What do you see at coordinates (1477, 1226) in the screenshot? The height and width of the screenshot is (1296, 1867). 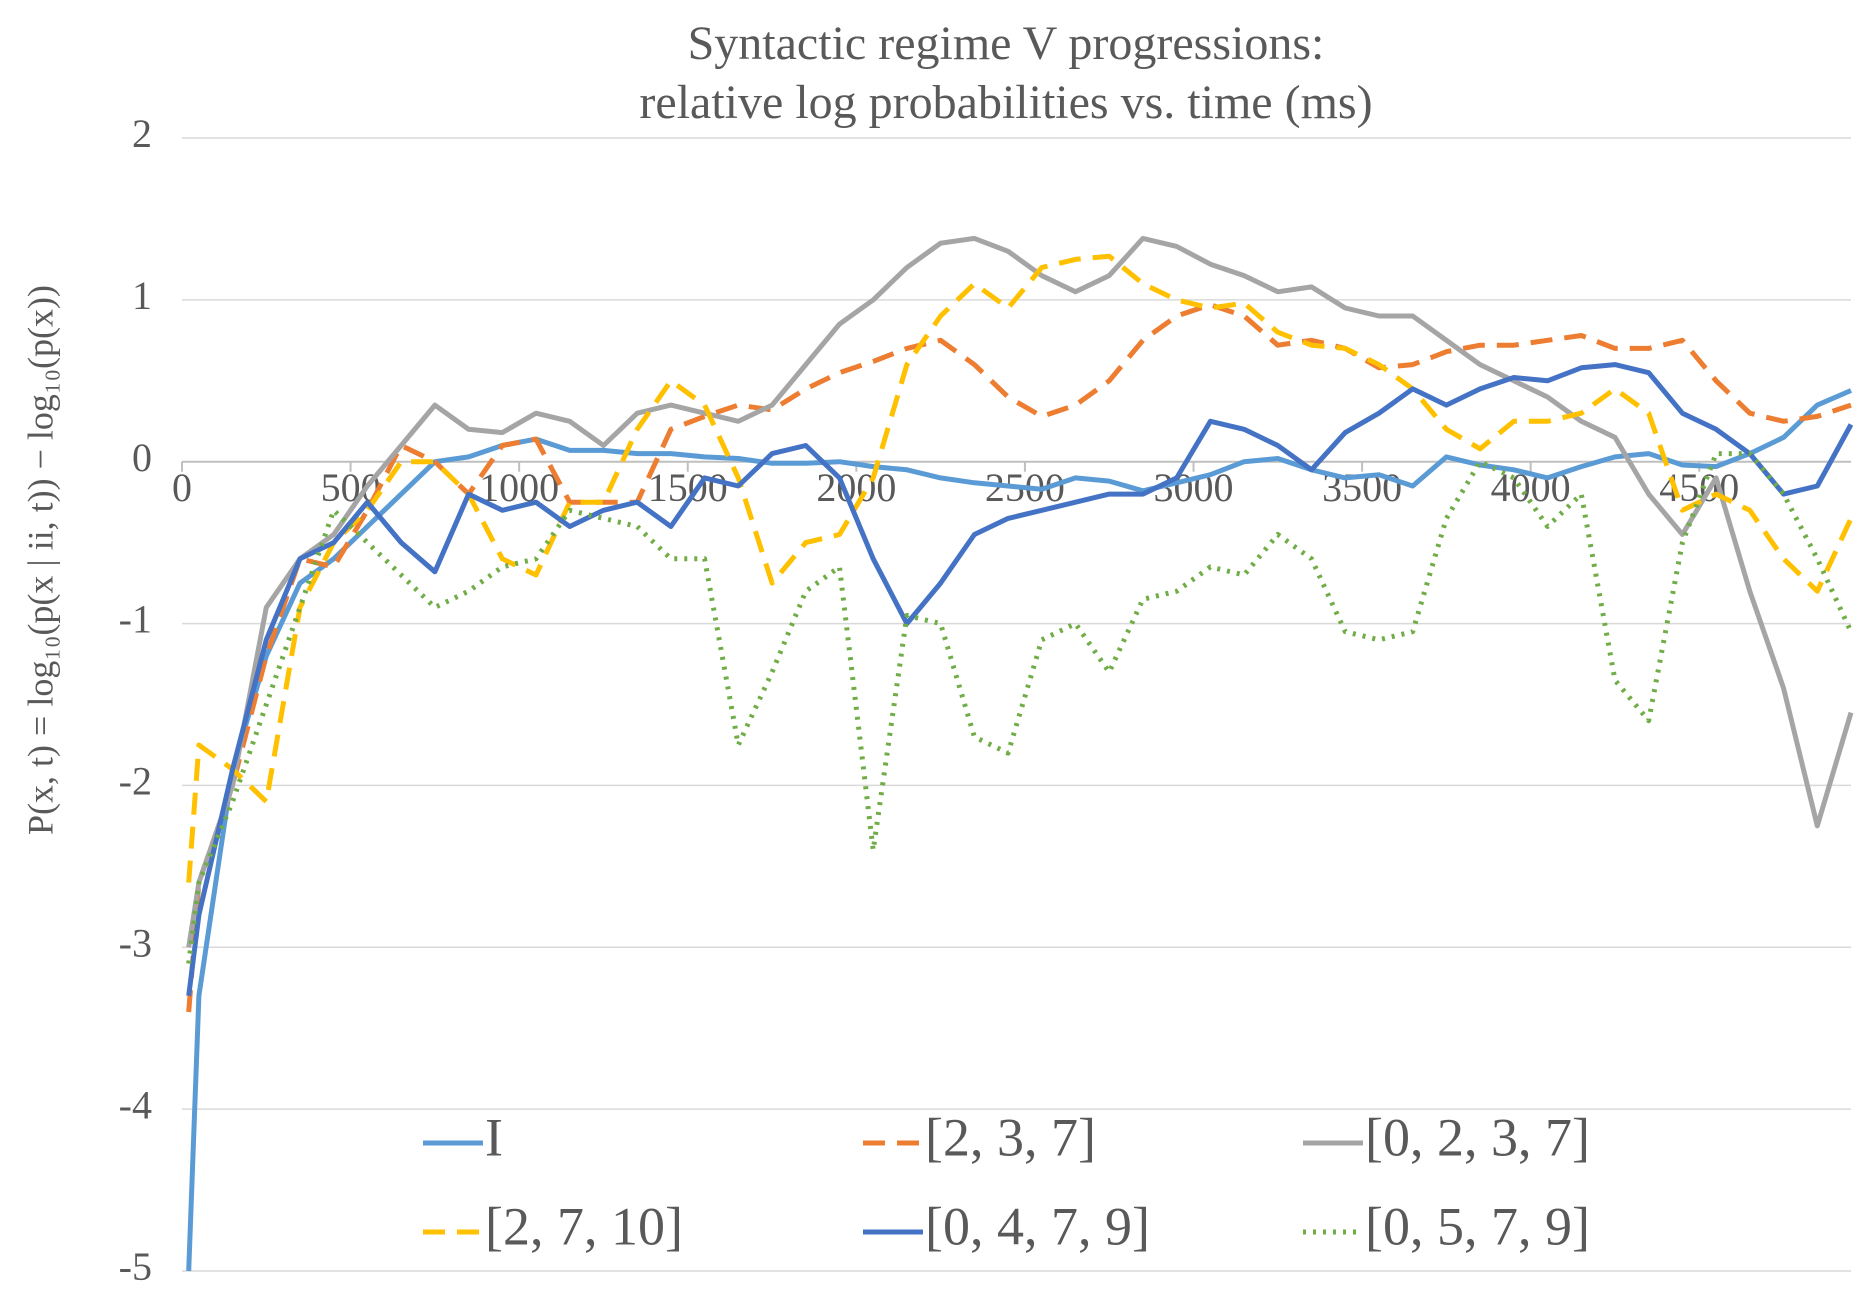 I see `legend-label: [0, 5, 7, 9]` at bounding box center [1477, 1226].